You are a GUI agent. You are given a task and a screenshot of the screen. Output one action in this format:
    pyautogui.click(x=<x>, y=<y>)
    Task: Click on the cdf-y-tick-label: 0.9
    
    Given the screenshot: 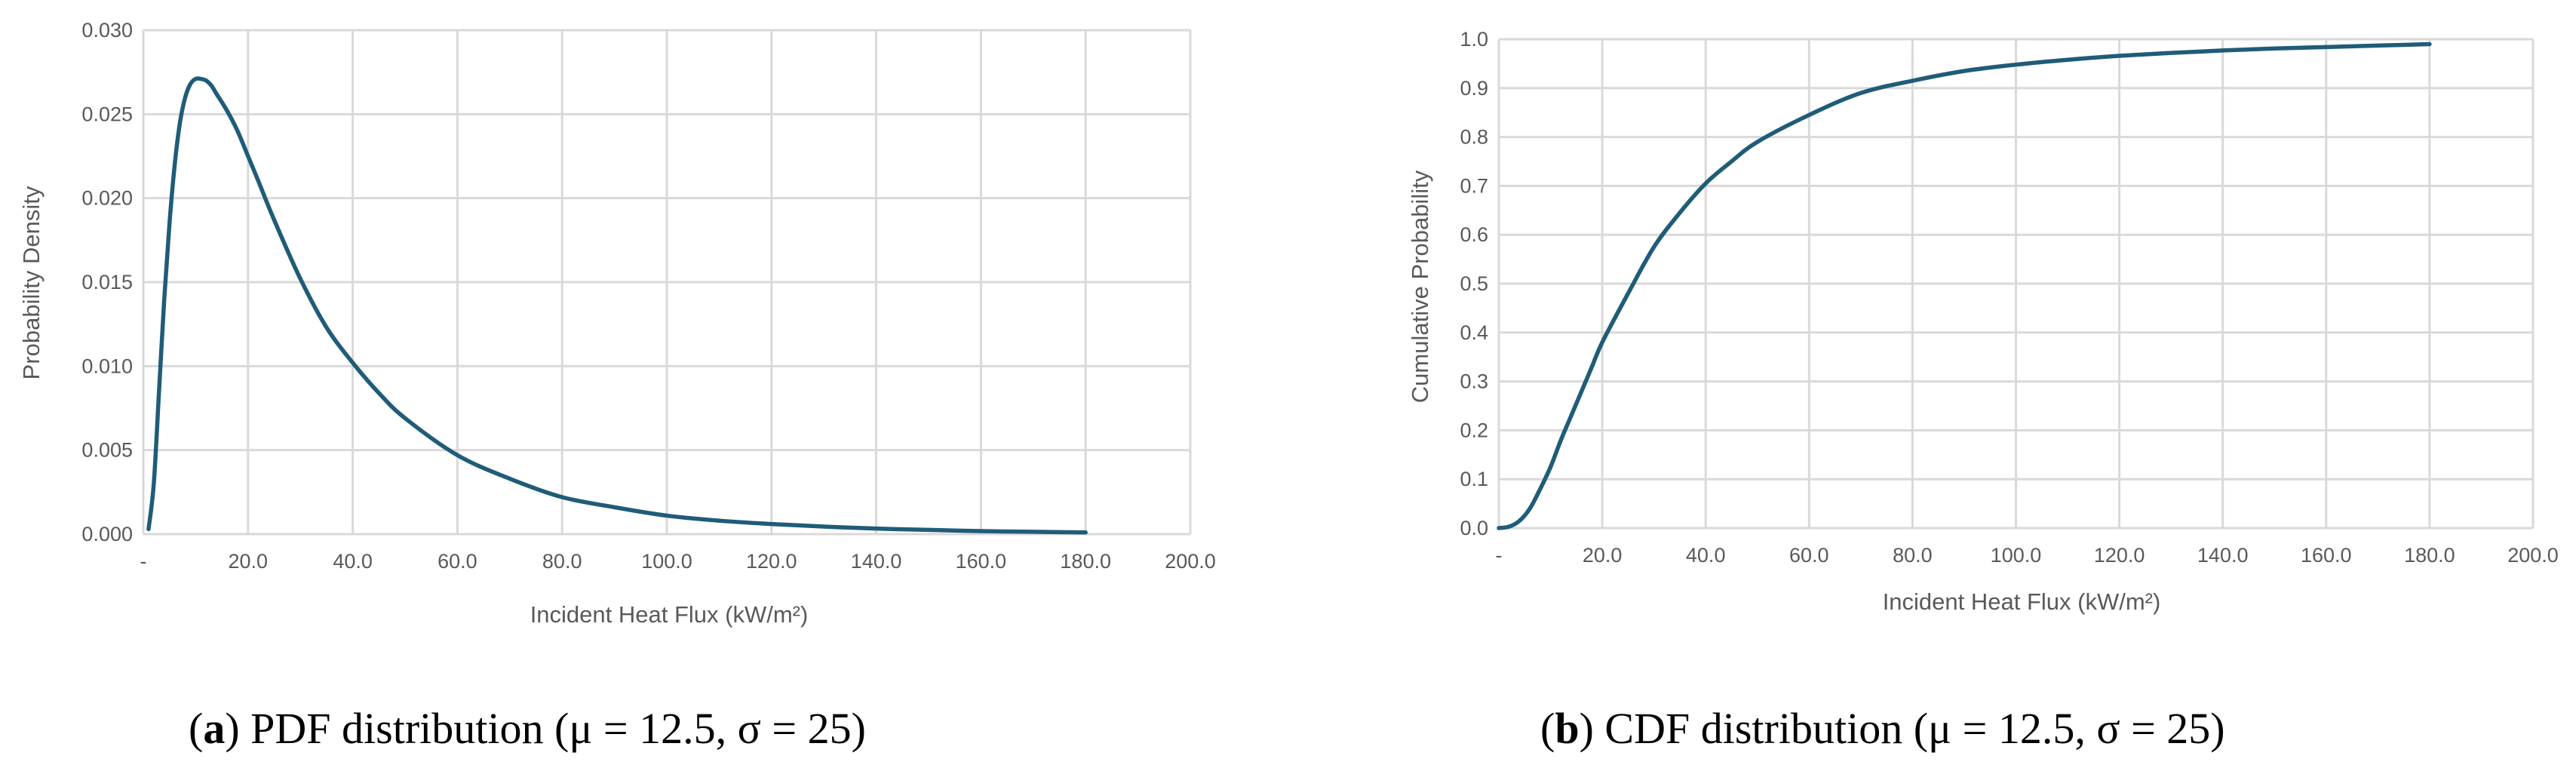 What is the action you would take?
    pyautogui.click(x=1474, y=88)
    